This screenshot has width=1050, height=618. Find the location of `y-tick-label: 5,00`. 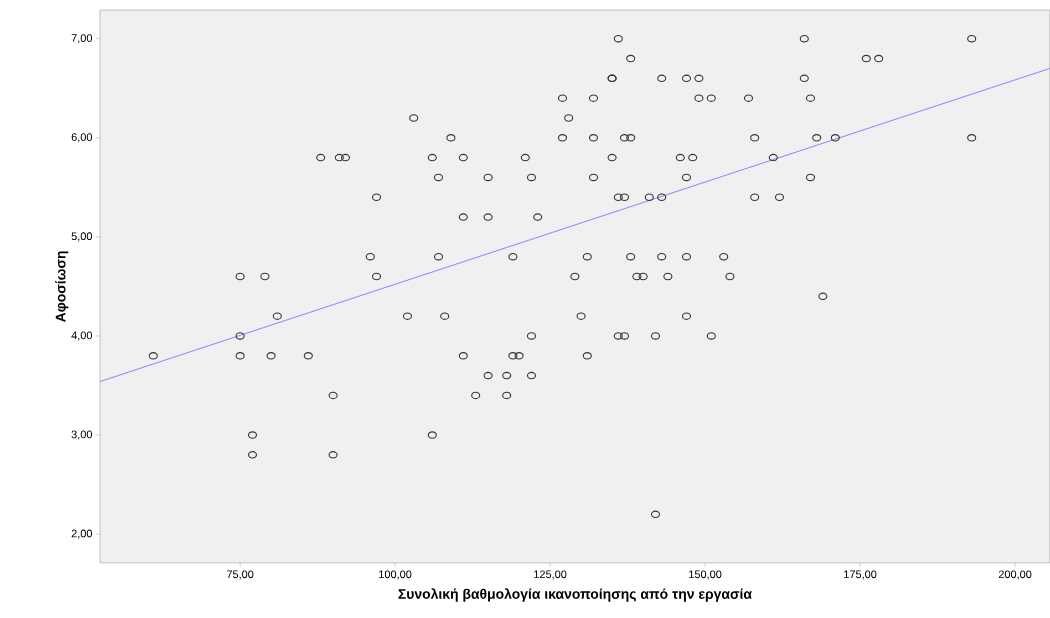

y-tick-label: 5,00 is located at coordinates (82, 237).